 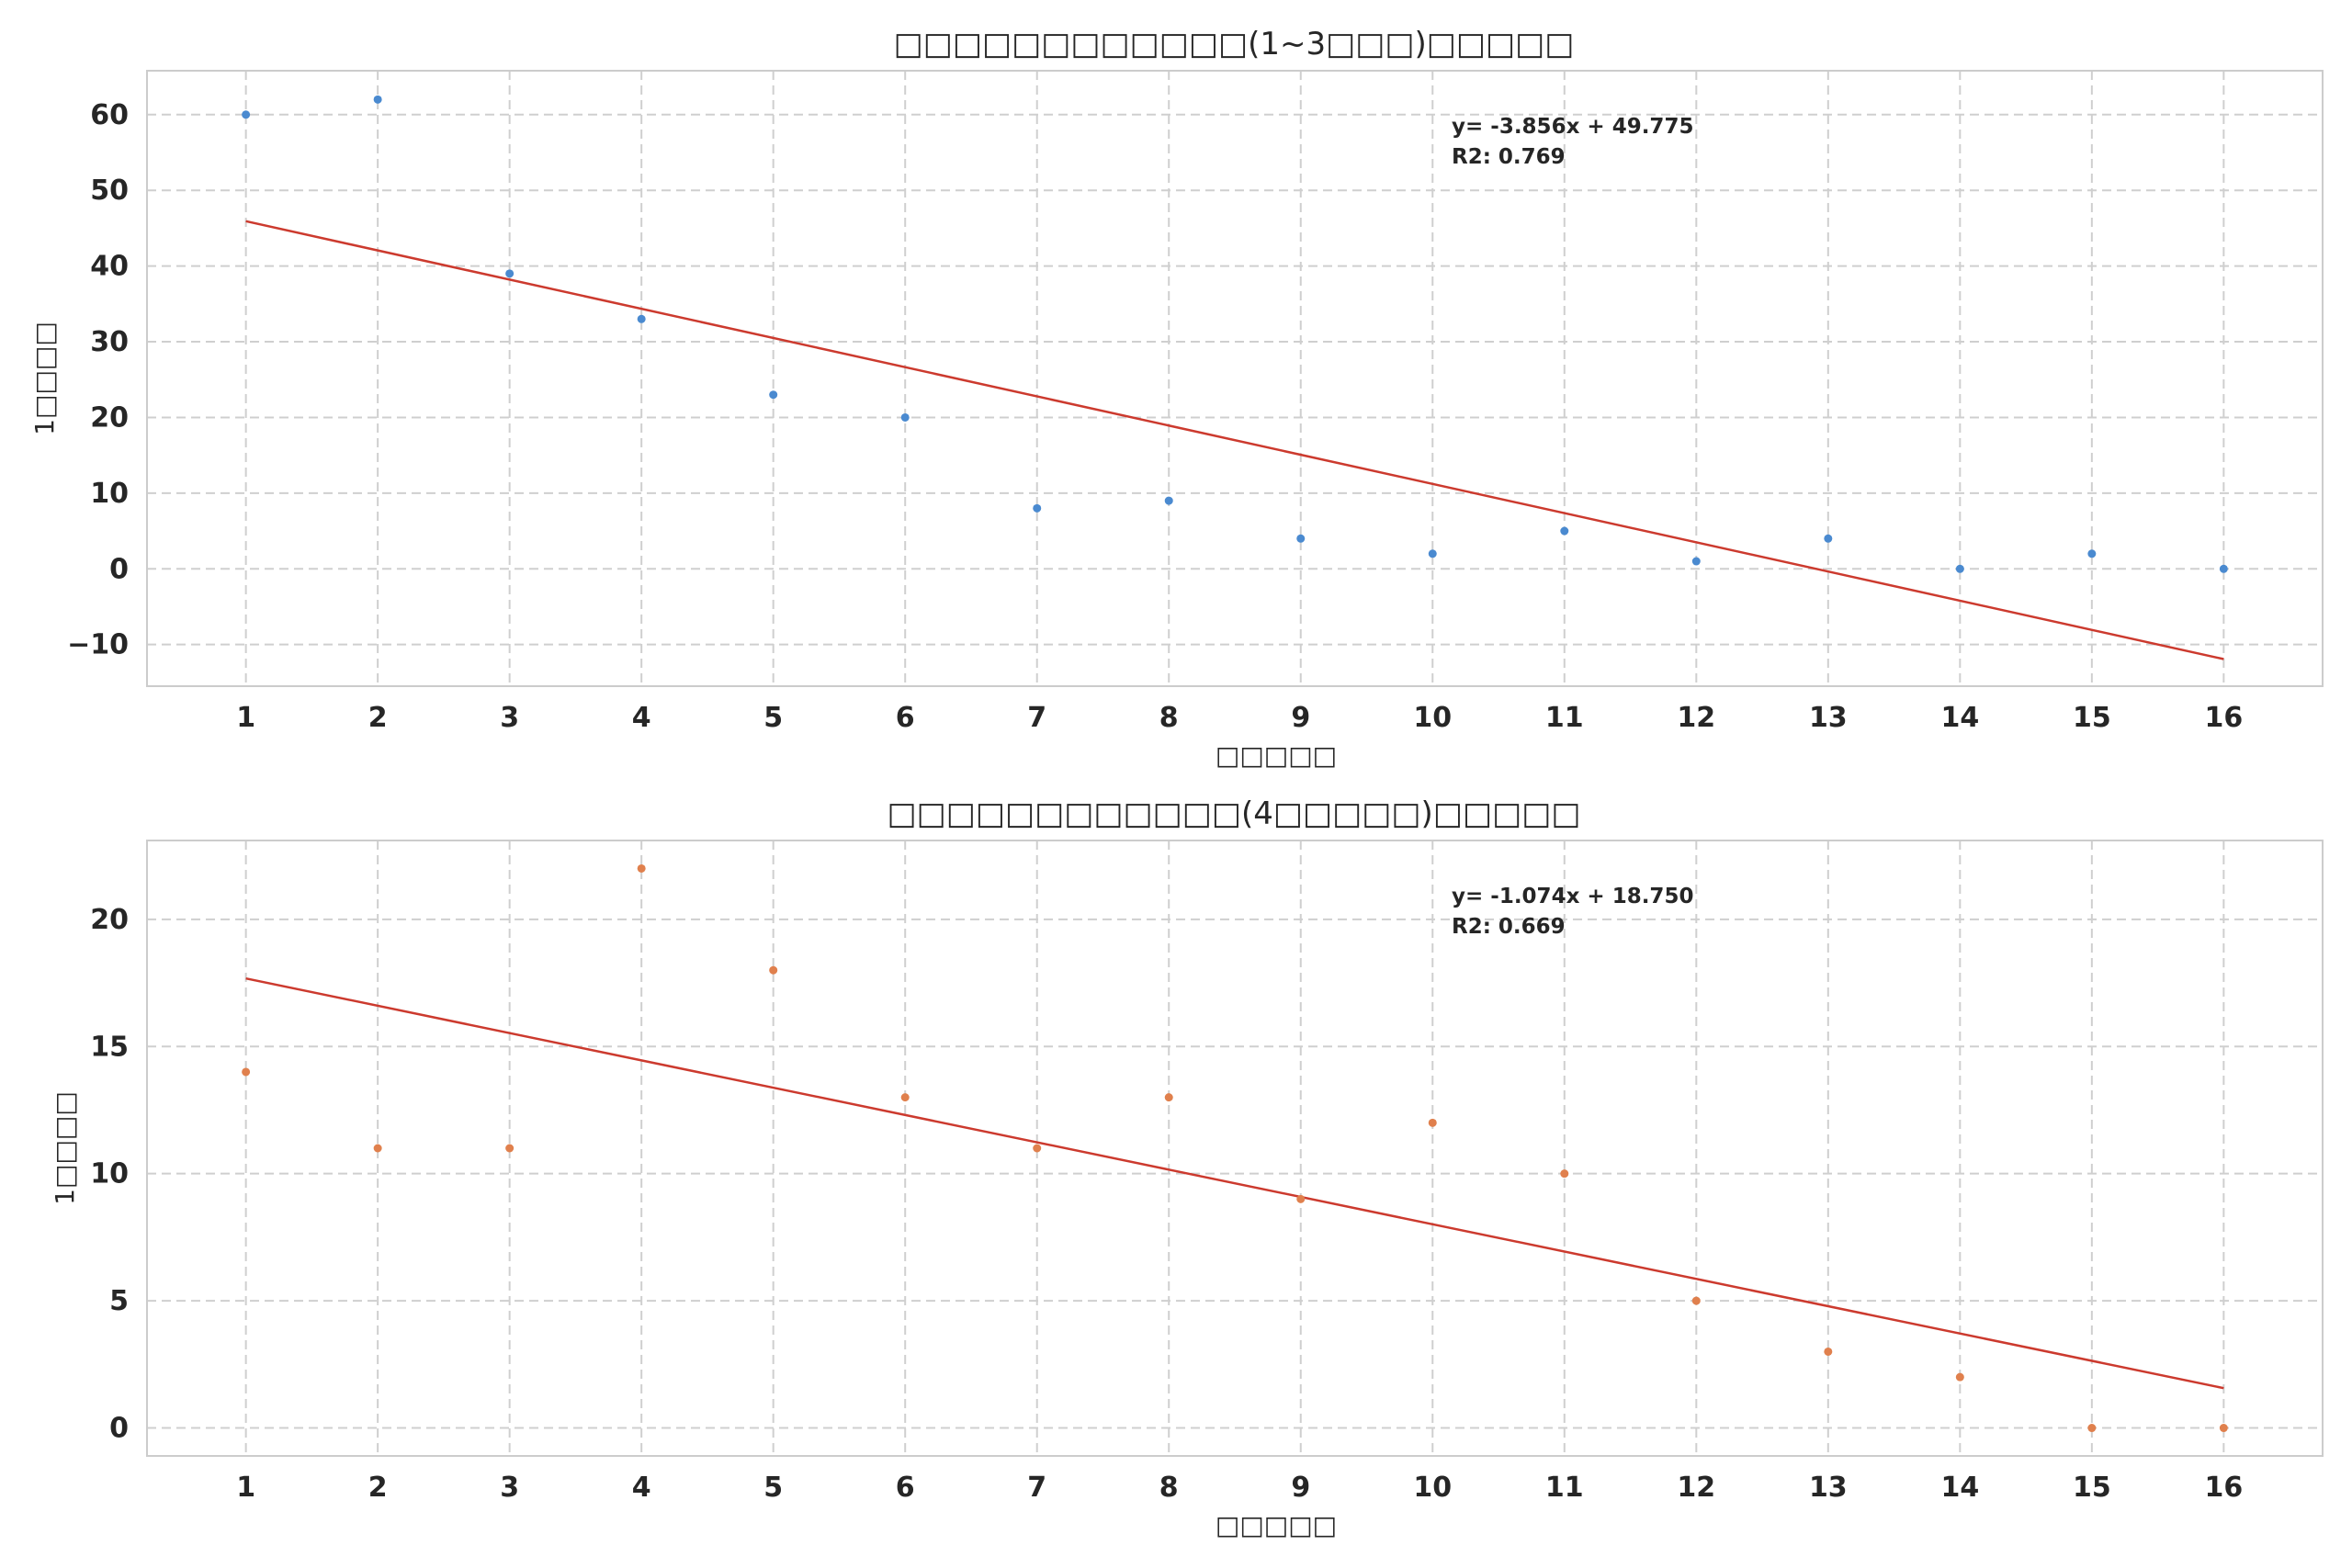 What do you see at coordinates (1234, 814) in the screenshot?
I see `chart-title: □□□□□□□□□□□□(4□□□□□)□□□□□` at bounding box center [1234, 814].